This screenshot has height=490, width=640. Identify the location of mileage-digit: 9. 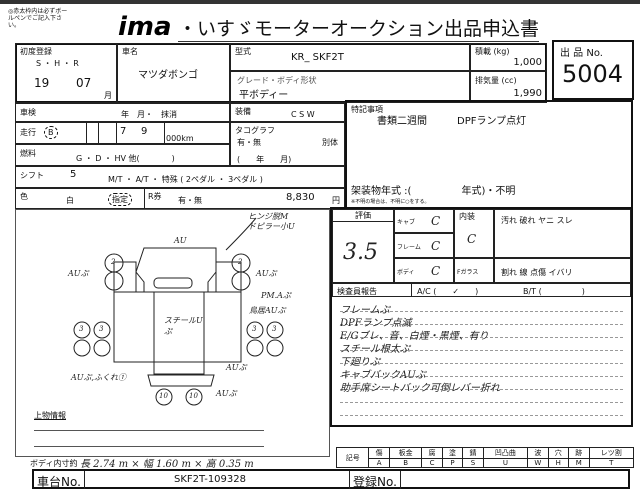
(144, 131).